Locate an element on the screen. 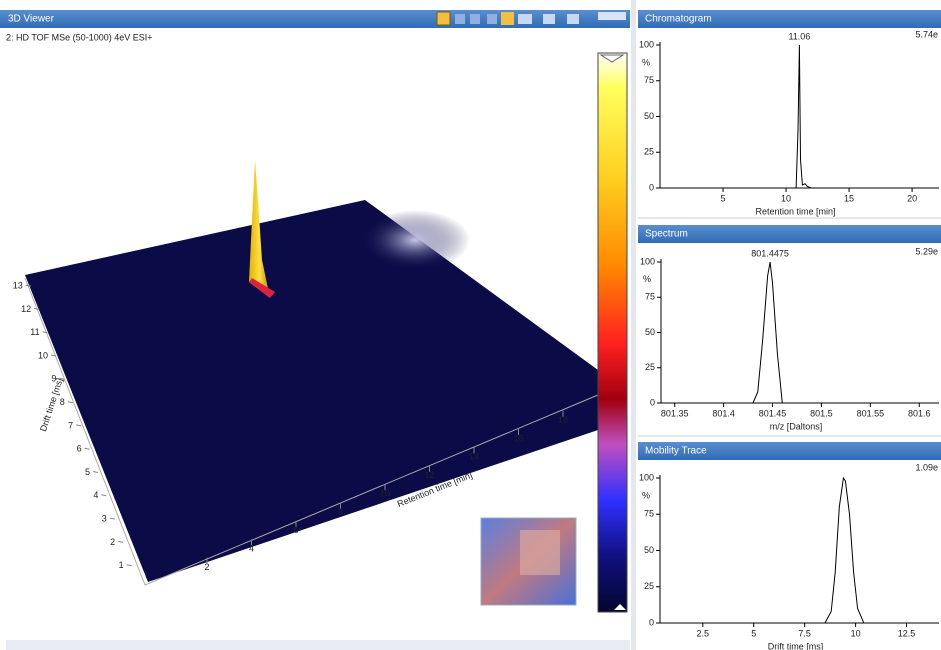 The image size is (941, 650). retention-axis is located at coordinates (371, 490).